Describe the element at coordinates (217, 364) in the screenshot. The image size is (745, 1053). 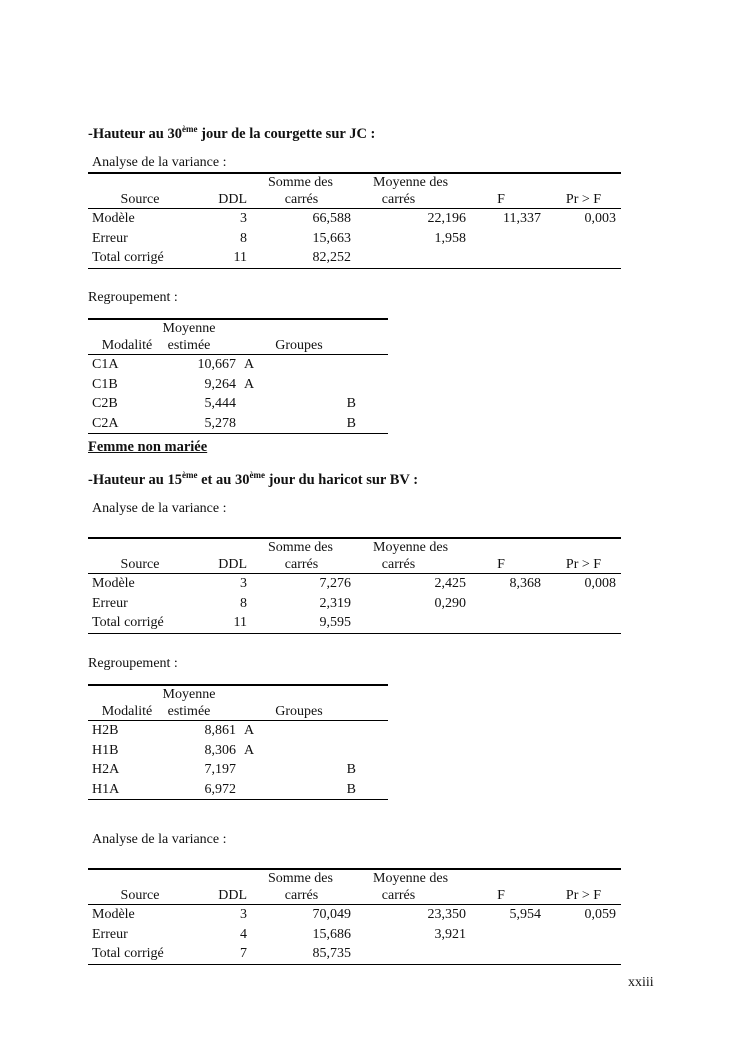
I see `cell: 10,667` at that location.